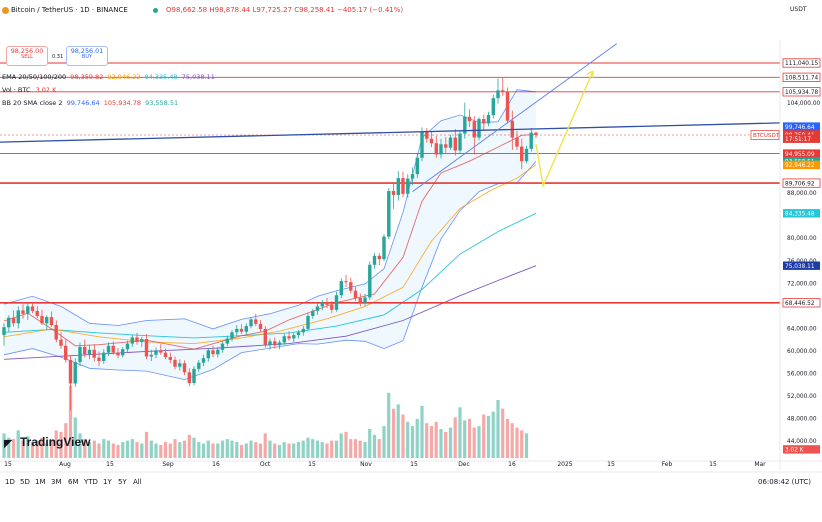 The image size is (822, 522). I want to click on trendline, so click(390, 132).